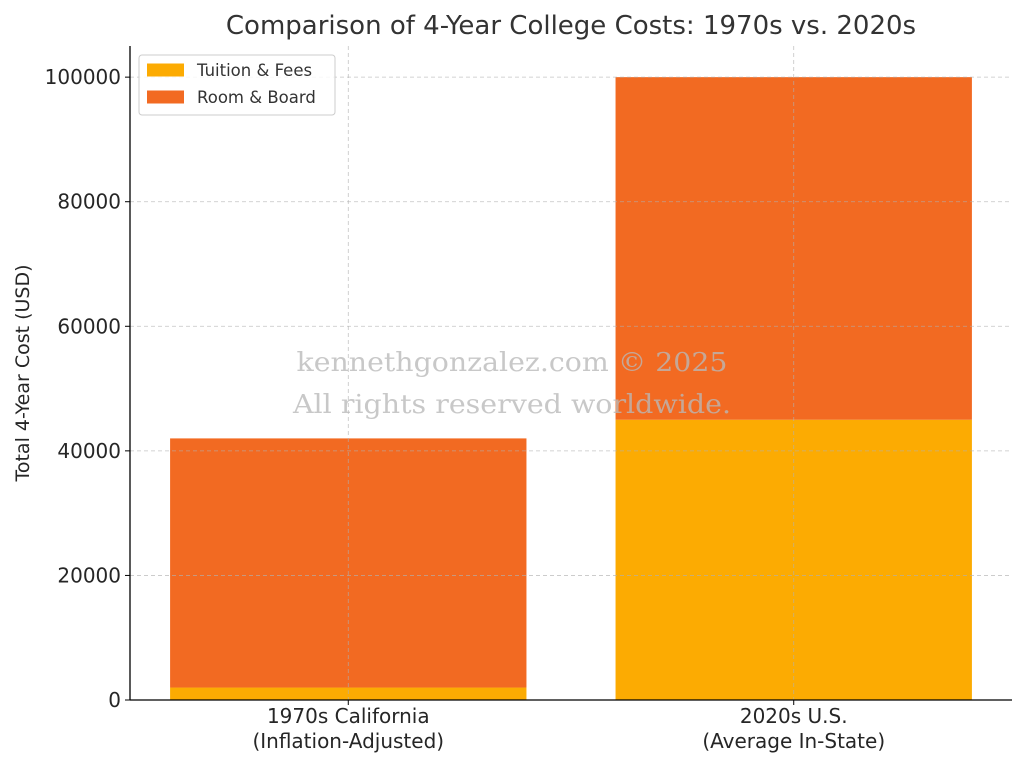  Describe the element at coordinates (87, 388) in the screenshot. I see `y-axis-ticks: 0 20000 40000 60000 80000 100000` at that location.